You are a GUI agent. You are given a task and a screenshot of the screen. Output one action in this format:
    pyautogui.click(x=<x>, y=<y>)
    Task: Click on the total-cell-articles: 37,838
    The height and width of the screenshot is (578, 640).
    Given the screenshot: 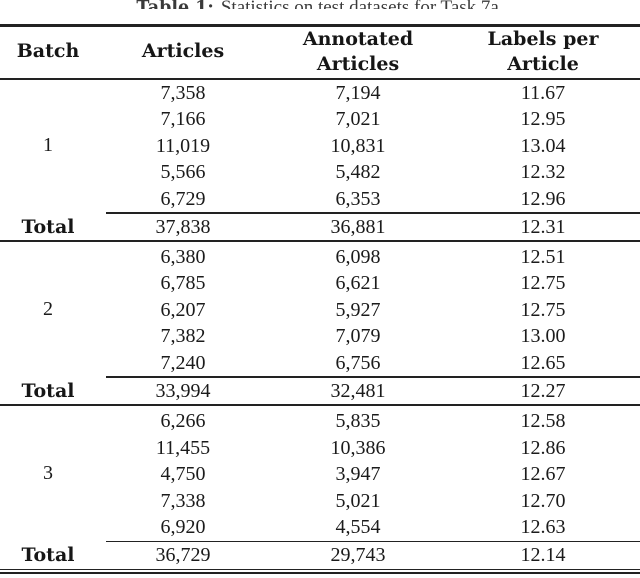 What is the action you would take?
    pyautogui.click(x=183, y=226)
    